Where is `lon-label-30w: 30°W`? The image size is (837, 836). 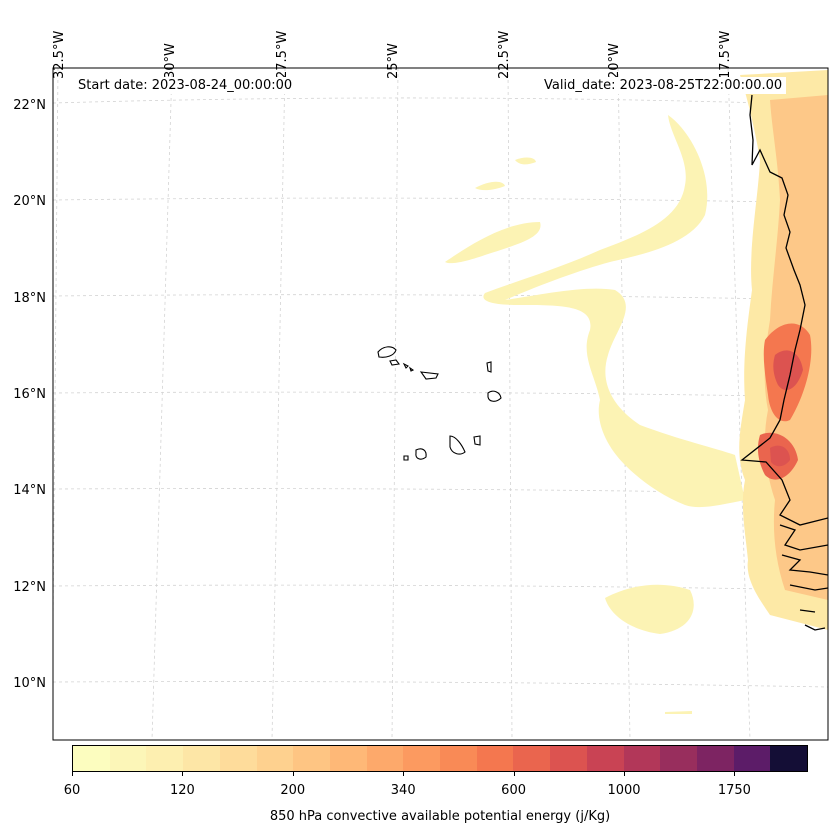
lon-label-30w: 30°W is located at coordinates (170, 61).